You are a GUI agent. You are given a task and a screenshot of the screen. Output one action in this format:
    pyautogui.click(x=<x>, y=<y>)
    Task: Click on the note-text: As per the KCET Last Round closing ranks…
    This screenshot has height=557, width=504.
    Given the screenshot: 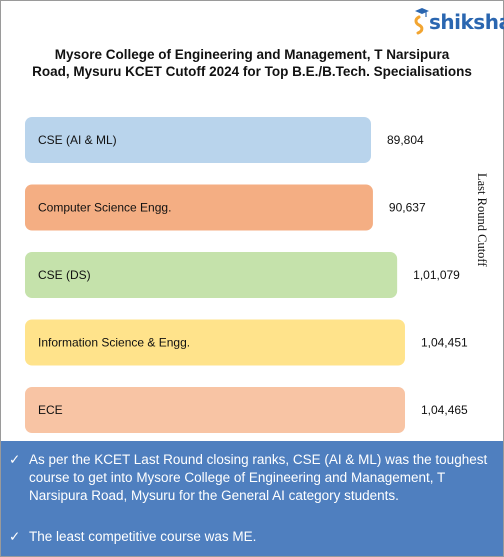 What is the action you would take?
    pyautogui.click(x=258, y=477)
    